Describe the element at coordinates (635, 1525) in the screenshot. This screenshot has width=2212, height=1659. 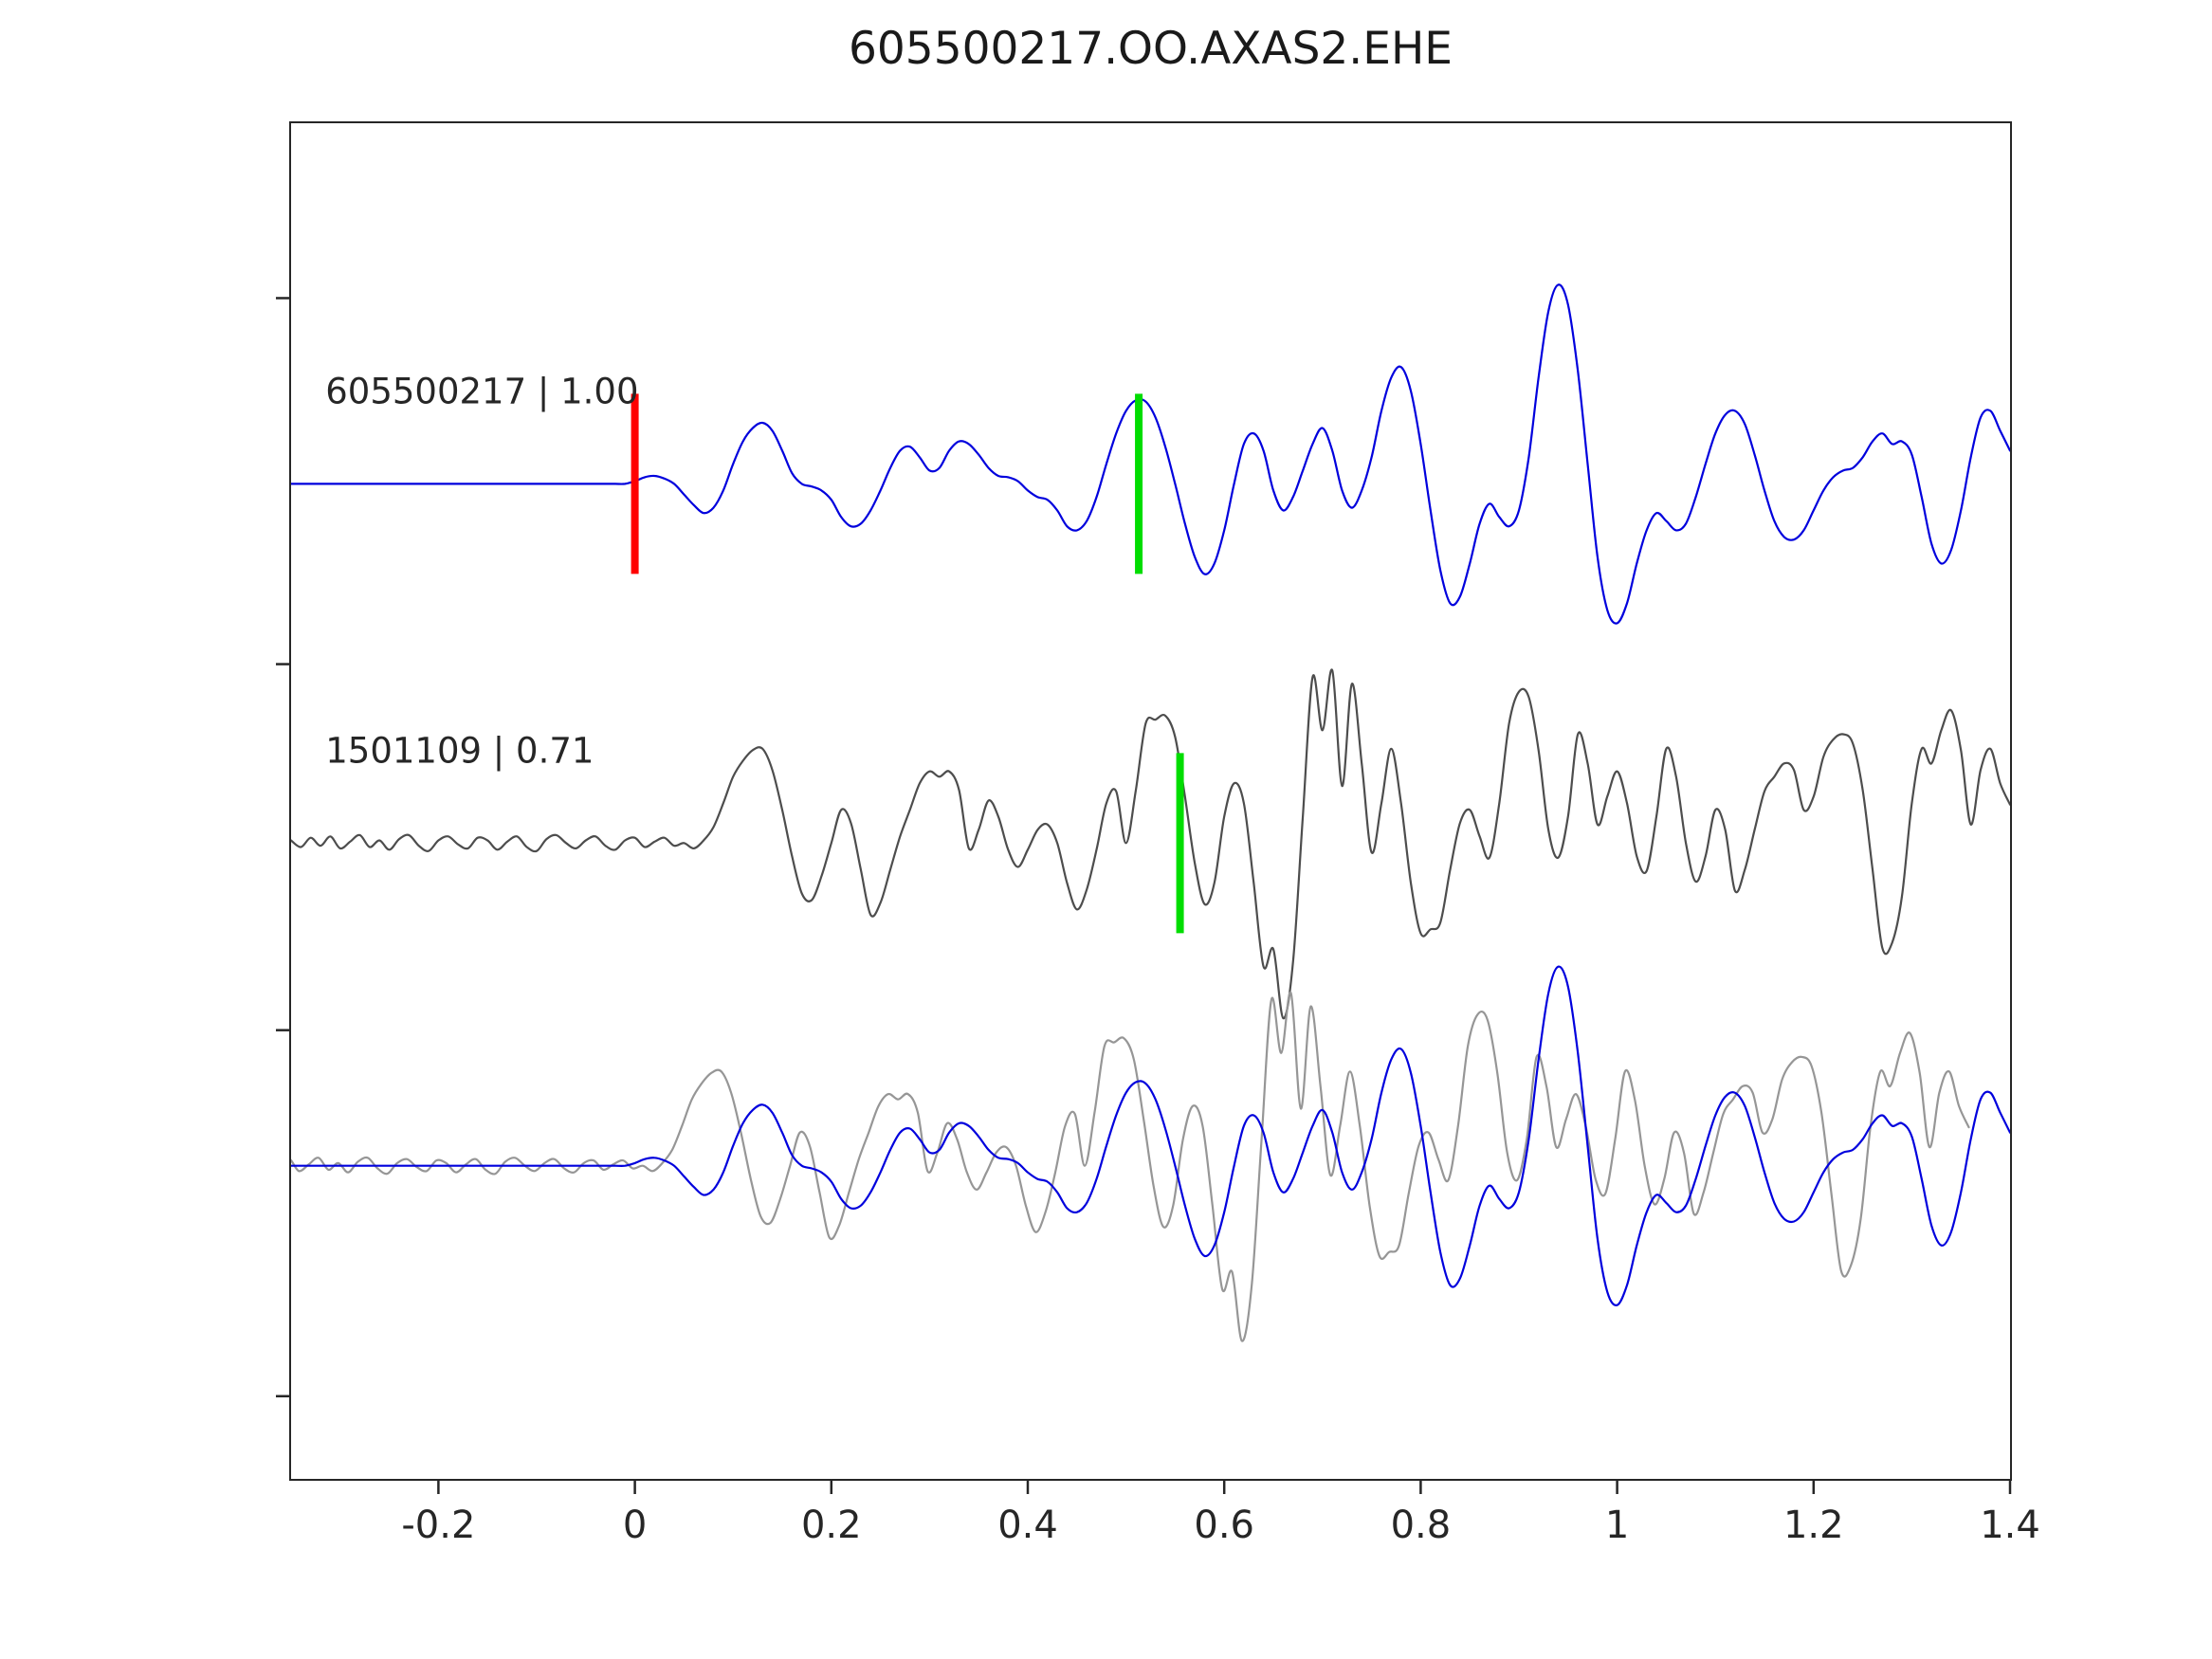
I see `x-tick-label: 0` at that location.